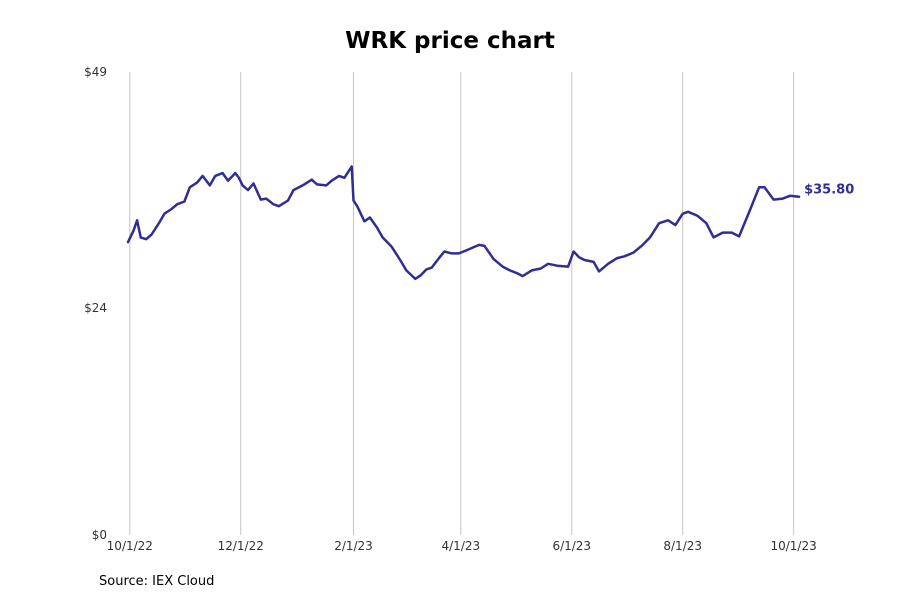 The width and height of the screenshot is (900, 600). I want to click on x-tick-label: 8/1/23, so click(682, 546).